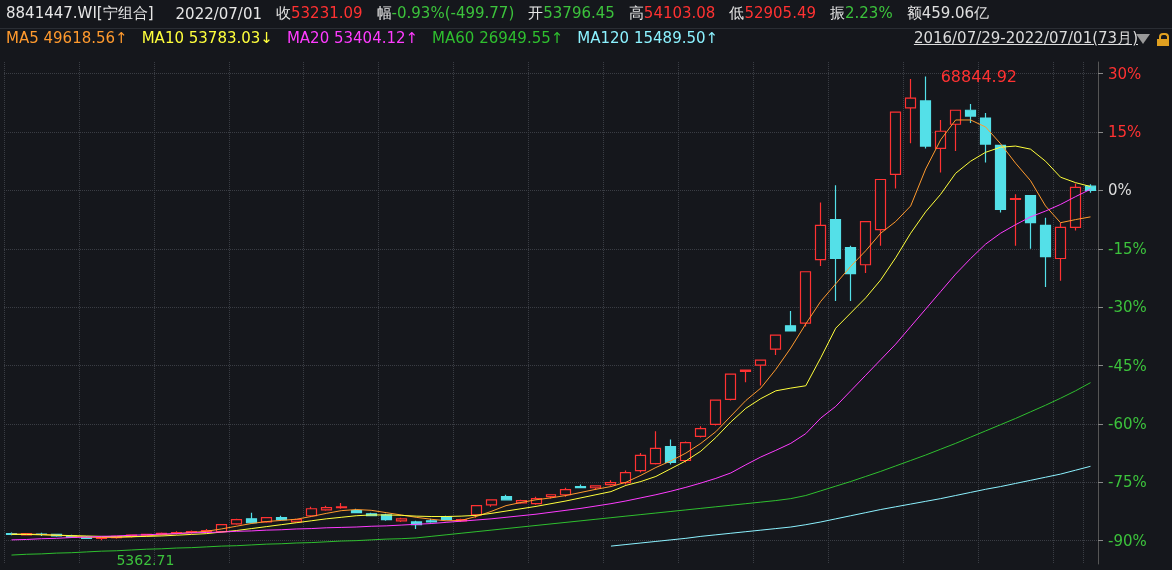 This screenshot has width=1172, height=570. What do you see at coordinates (579, 13) in the screenshot?
I see `text: 53796.45` at bounding box center [579, 13].